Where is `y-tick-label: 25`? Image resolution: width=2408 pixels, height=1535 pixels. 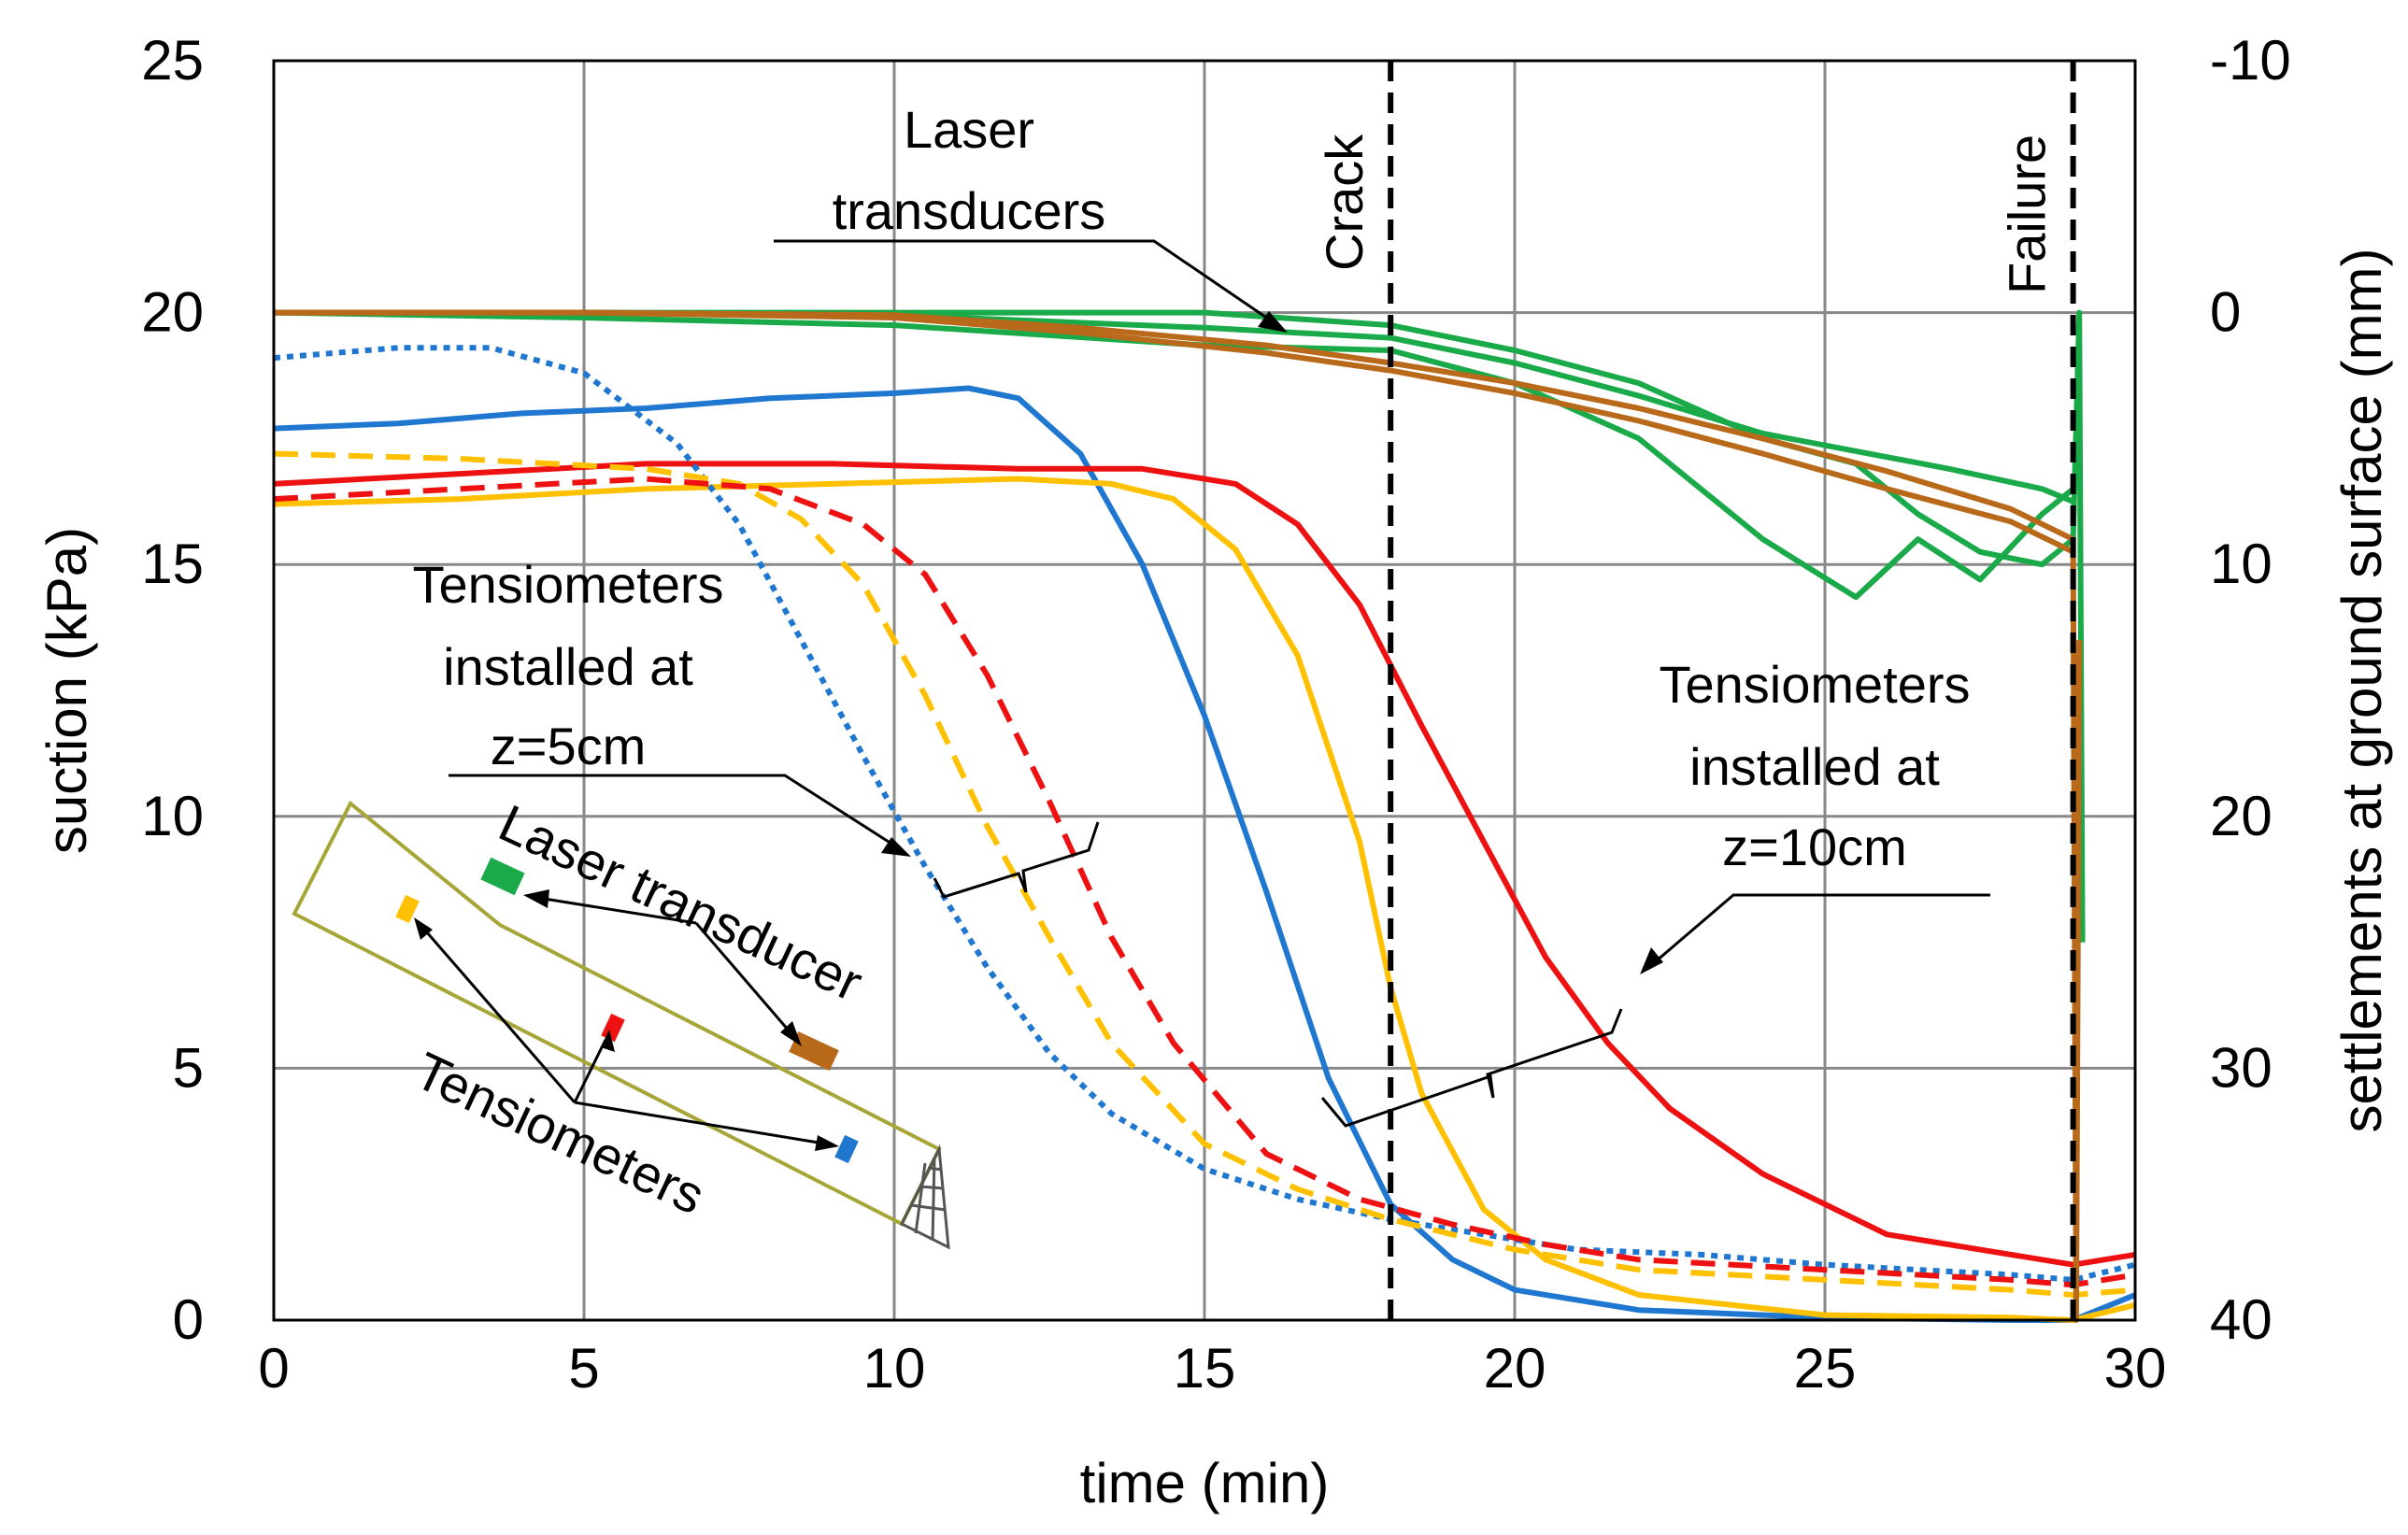
y-tick-label: 25 is located at coordinates (172, 60).